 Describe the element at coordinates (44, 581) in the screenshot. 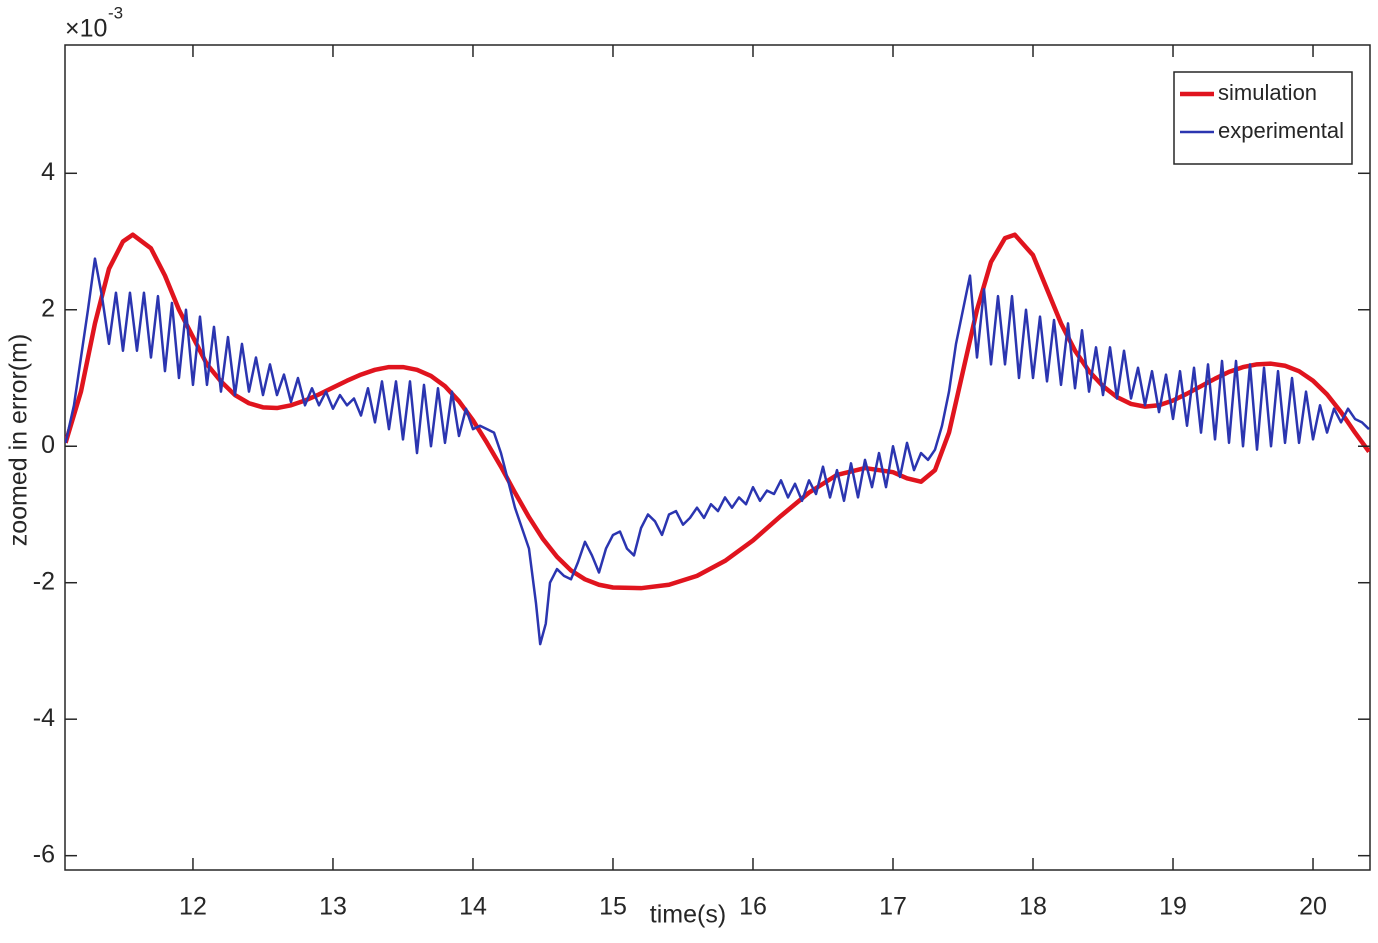

I see `y-tick-label: -2` at that location.